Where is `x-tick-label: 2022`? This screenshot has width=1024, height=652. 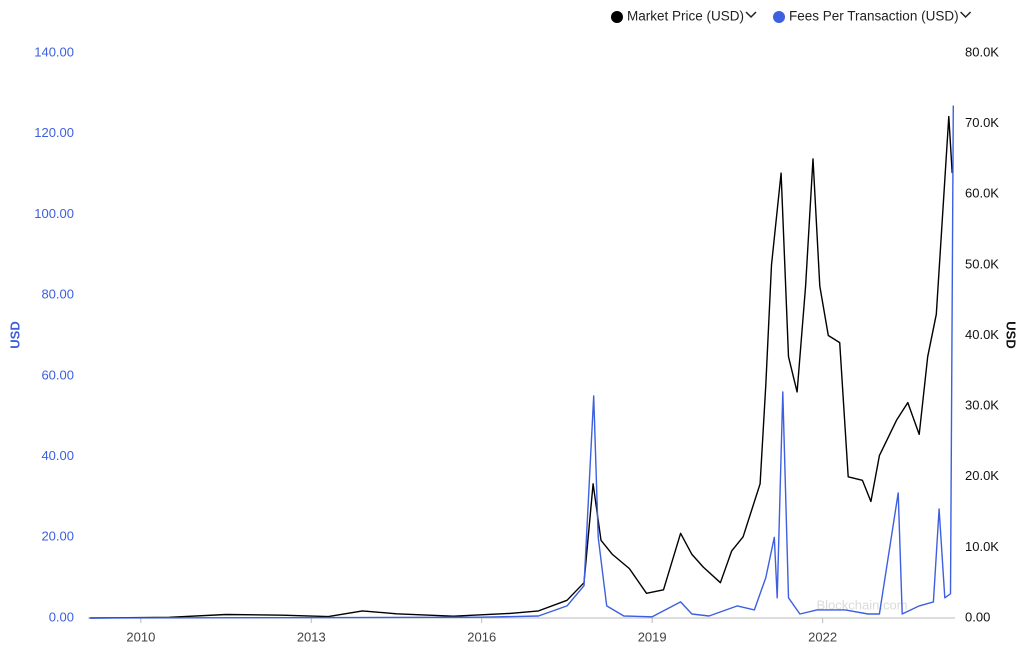
x-tick-label: 2022 is located at coordinates (822, 636).